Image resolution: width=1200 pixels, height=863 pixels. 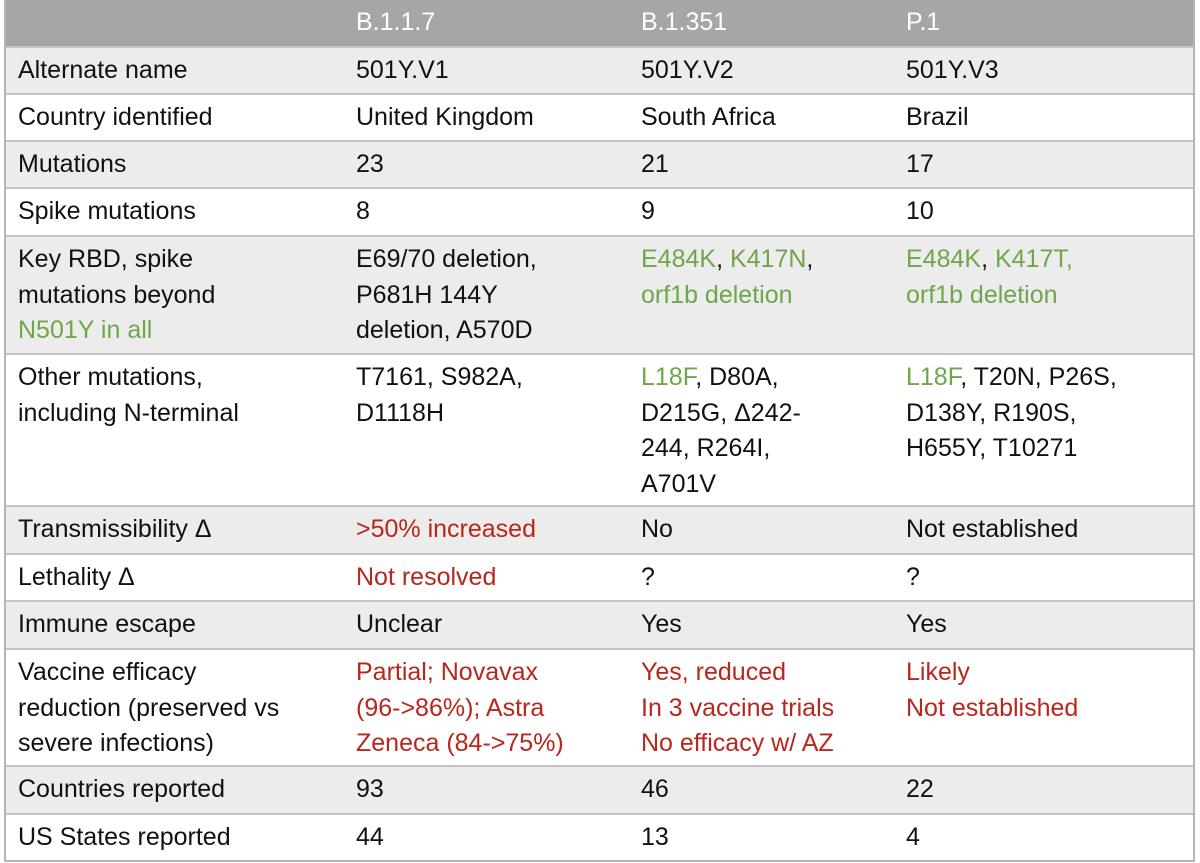 What do you see at coordinates (1043, 212) in the screenshot?
I see `value-cell: 10` at bounding box center [1043, 212].